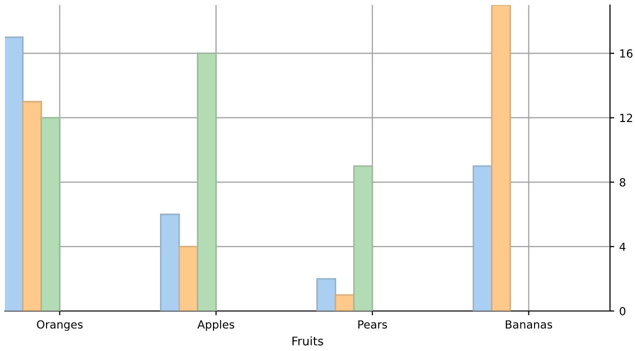  What do you see at coordinates (623, 311) in the screenshot?
I see `y-tick-label: 0` at bounding box center [623, 311].